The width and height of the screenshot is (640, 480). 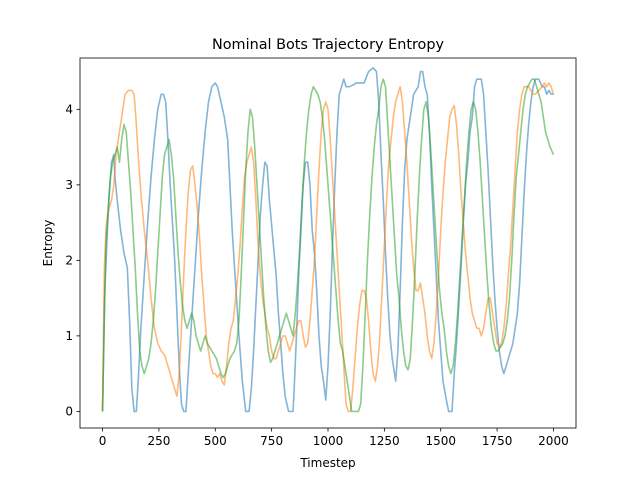 I want to click on x-tick-label: 1000, so click(x=328, y=441).